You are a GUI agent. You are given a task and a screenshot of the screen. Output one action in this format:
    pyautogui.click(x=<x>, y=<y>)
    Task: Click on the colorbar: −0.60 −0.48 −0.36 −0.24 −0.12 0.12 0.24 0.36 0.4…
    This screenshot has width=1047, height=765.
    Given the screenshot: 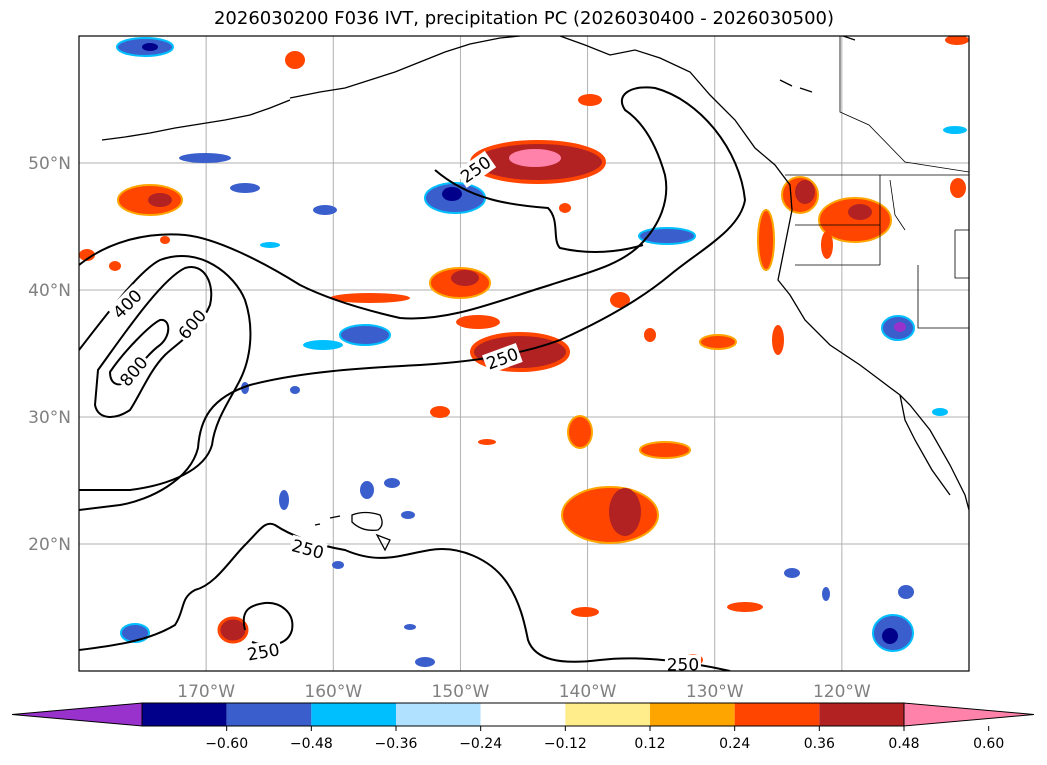 What is the action you would take?
    pyautogui.click(x=523, y=727)
    